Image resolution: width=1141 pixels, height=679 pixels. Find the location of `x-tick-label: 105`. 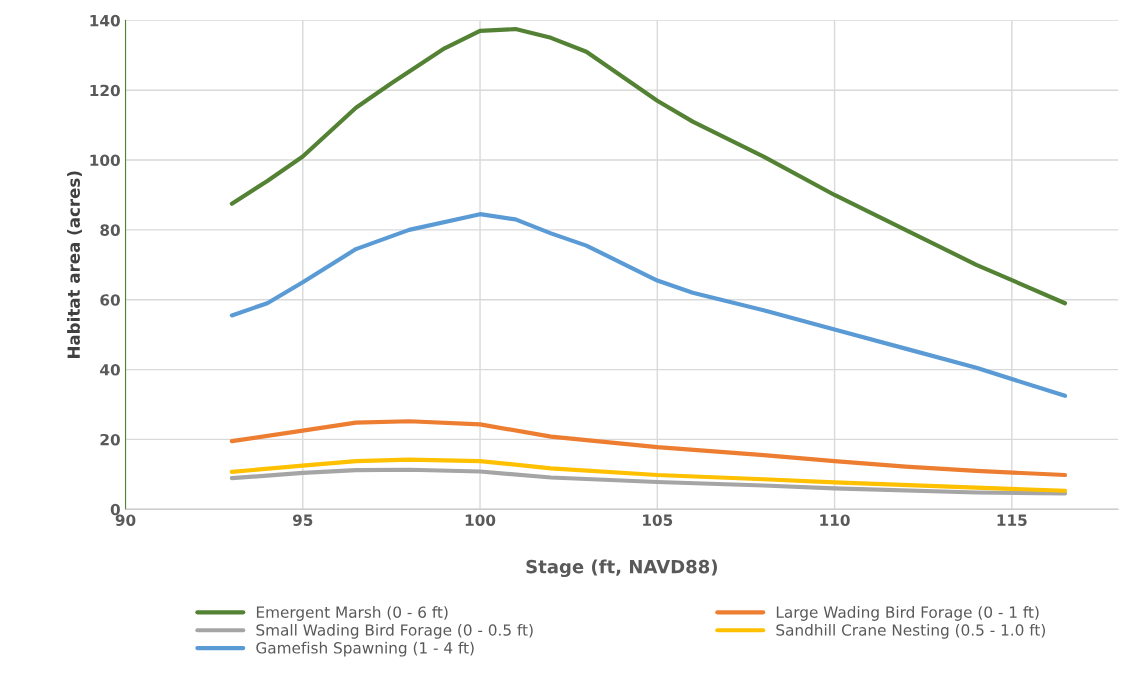

x-tick-label: 105 is located at coordinates (658, 520).